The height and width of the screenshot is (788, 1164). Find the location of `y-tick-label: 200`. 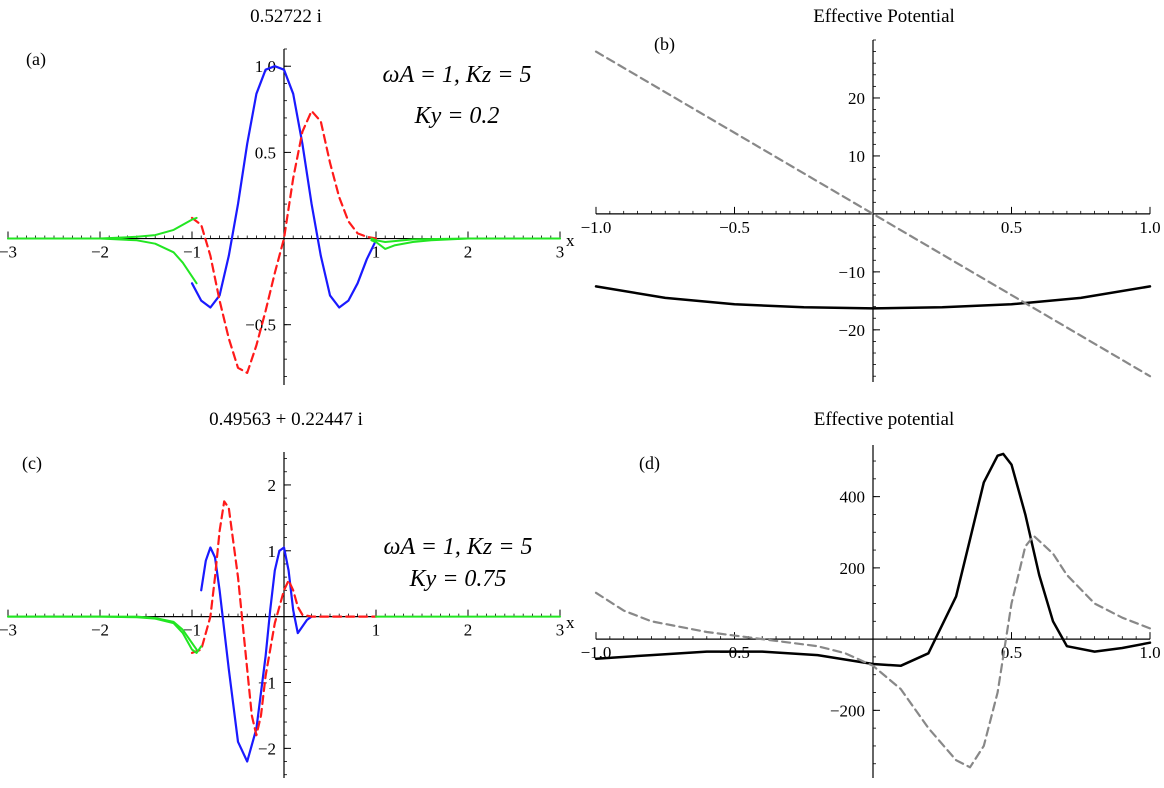

y-tick-label: 200 is located at coordinates (853, 568).